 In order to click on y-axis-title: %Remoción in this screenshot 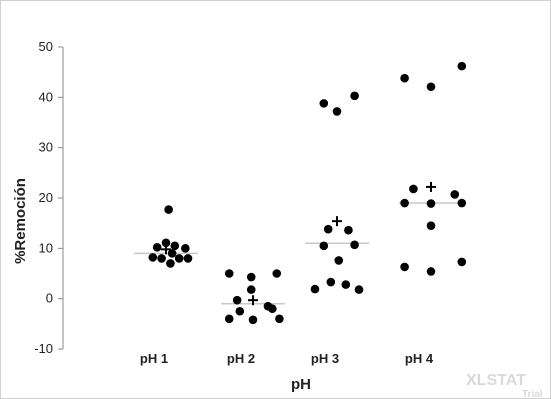, I will do `click(20, 221)`.